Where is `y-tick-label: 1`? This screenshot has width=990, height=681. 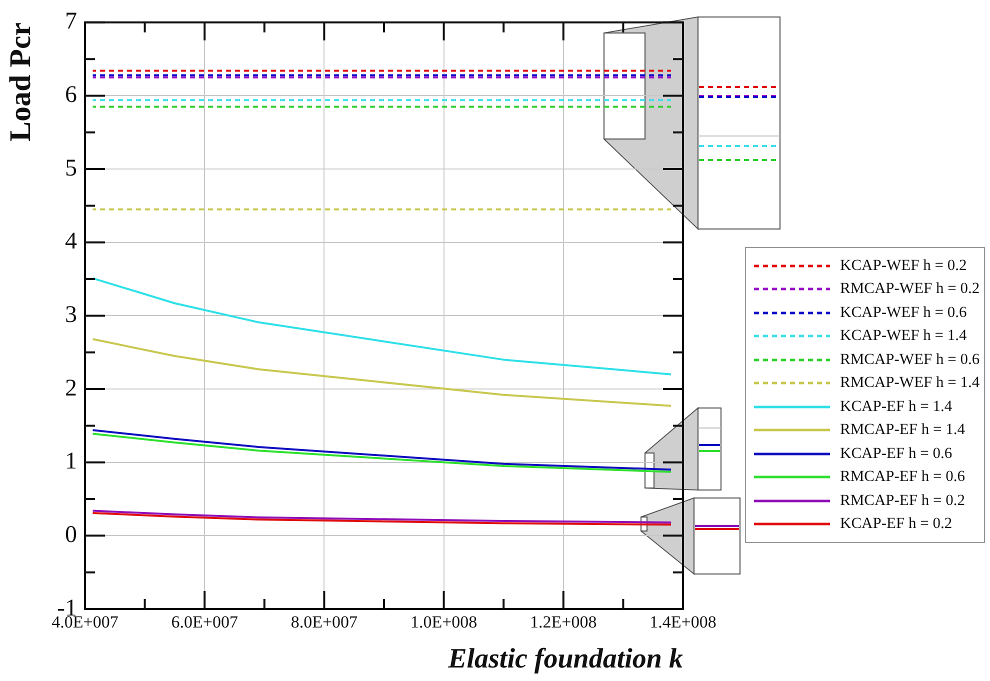
y-tick-label: 1 is located at coordinates (71, 461).